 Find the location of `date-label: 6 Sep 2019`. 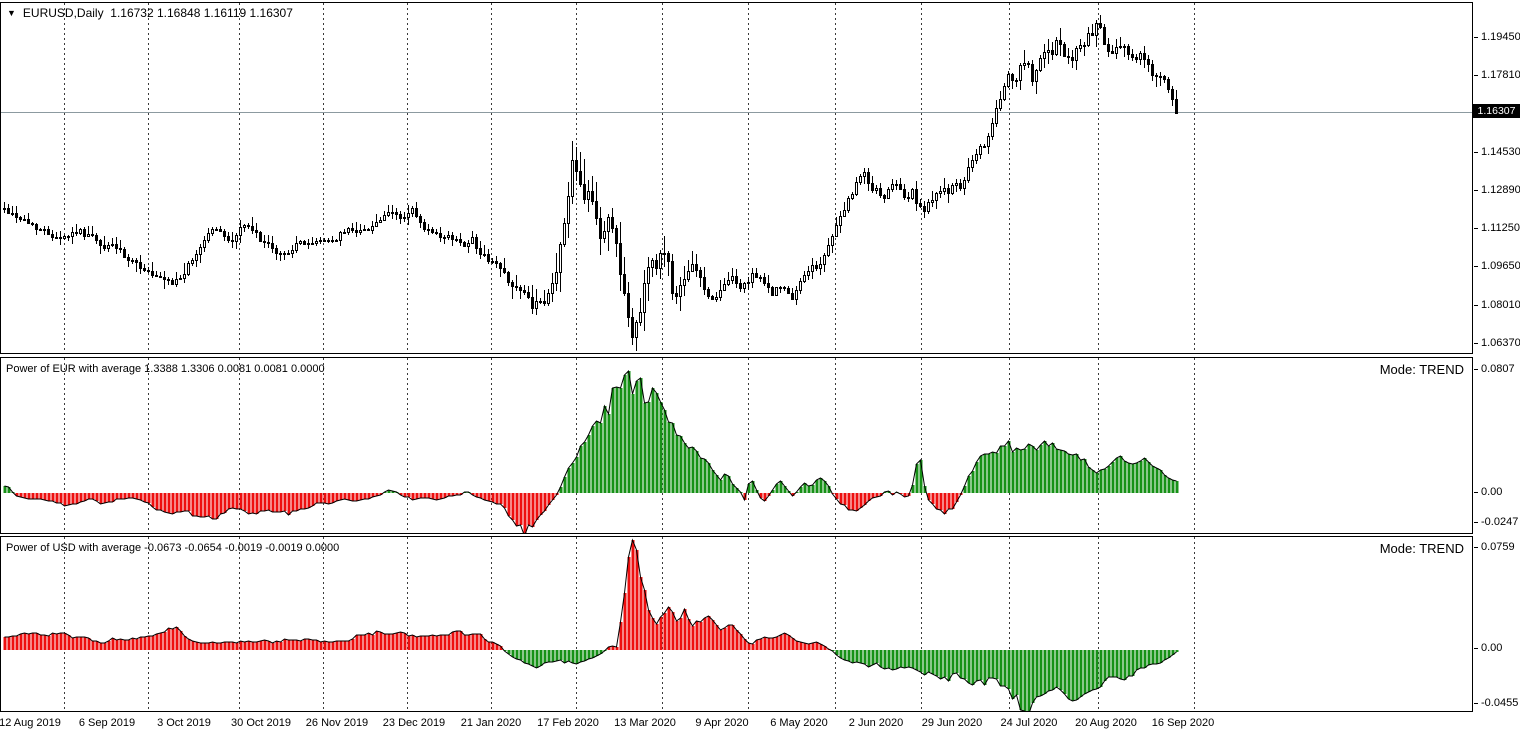

date-label: 6 Sep 2019 is located at coordinates (107, 723).